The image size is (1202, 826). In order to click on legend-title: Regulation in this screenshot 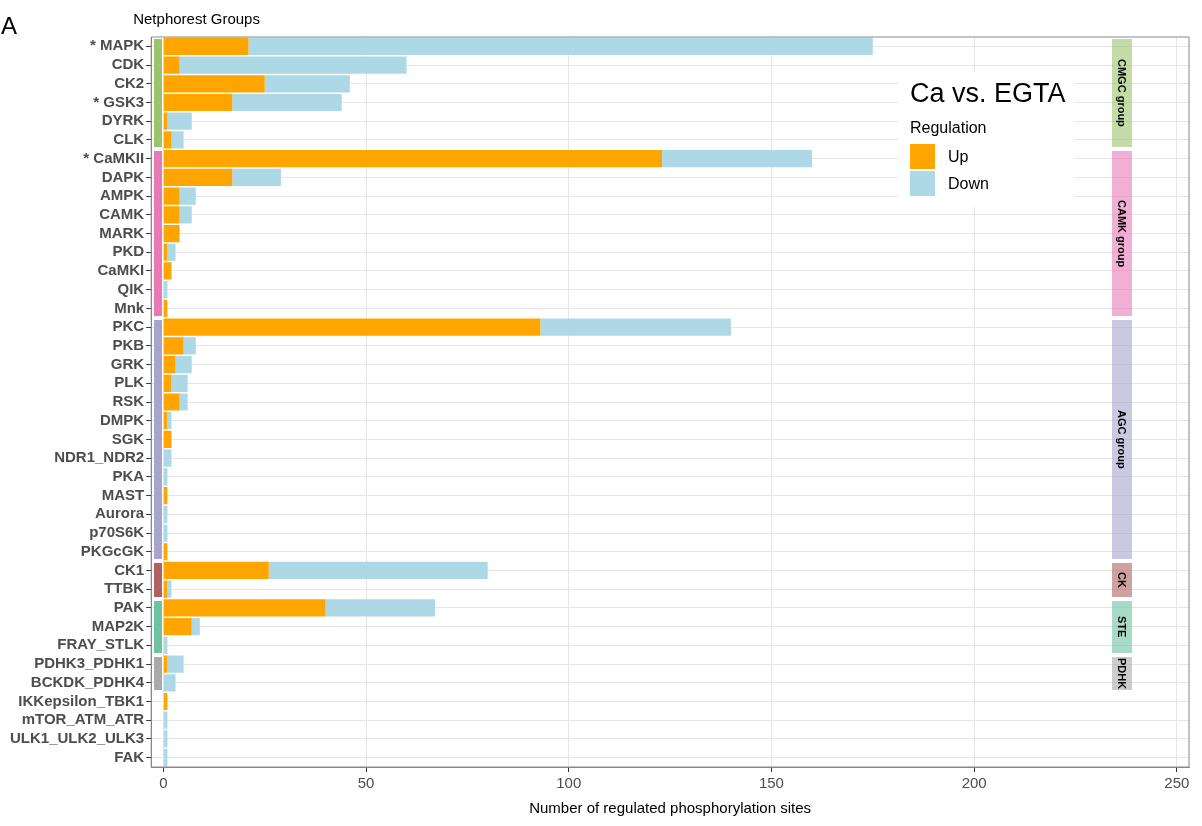, I will do `click(949, 128)`.